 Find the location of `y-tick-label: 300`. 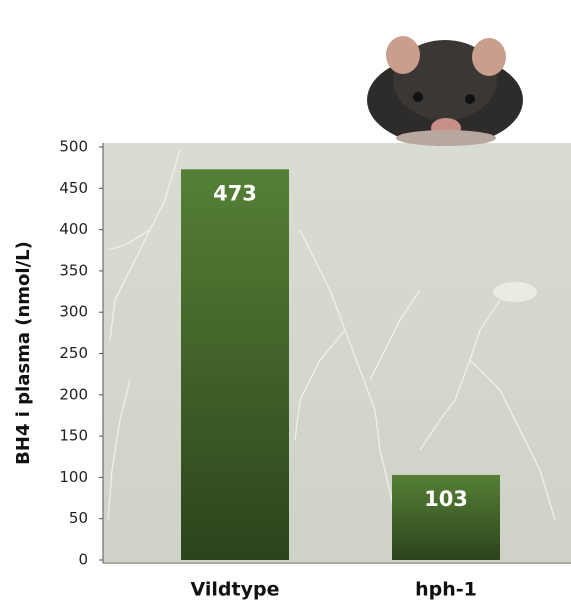

y-tick-label: 300 is located at coordinates (73, 312).